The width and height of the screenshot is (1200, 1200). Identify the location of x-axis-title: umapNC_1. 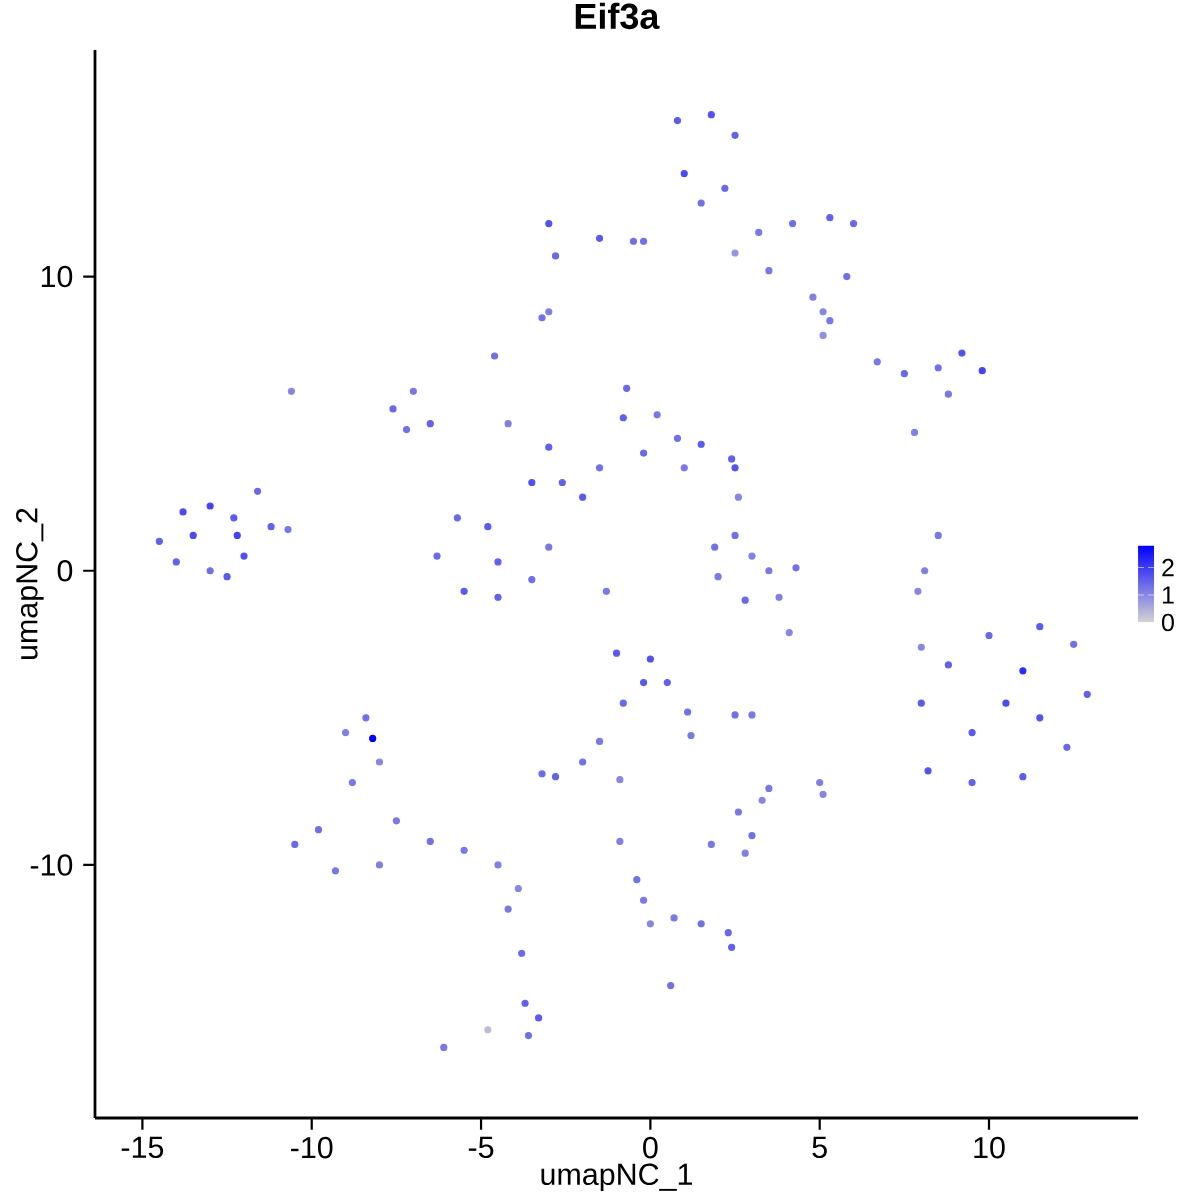
(616, 1177).